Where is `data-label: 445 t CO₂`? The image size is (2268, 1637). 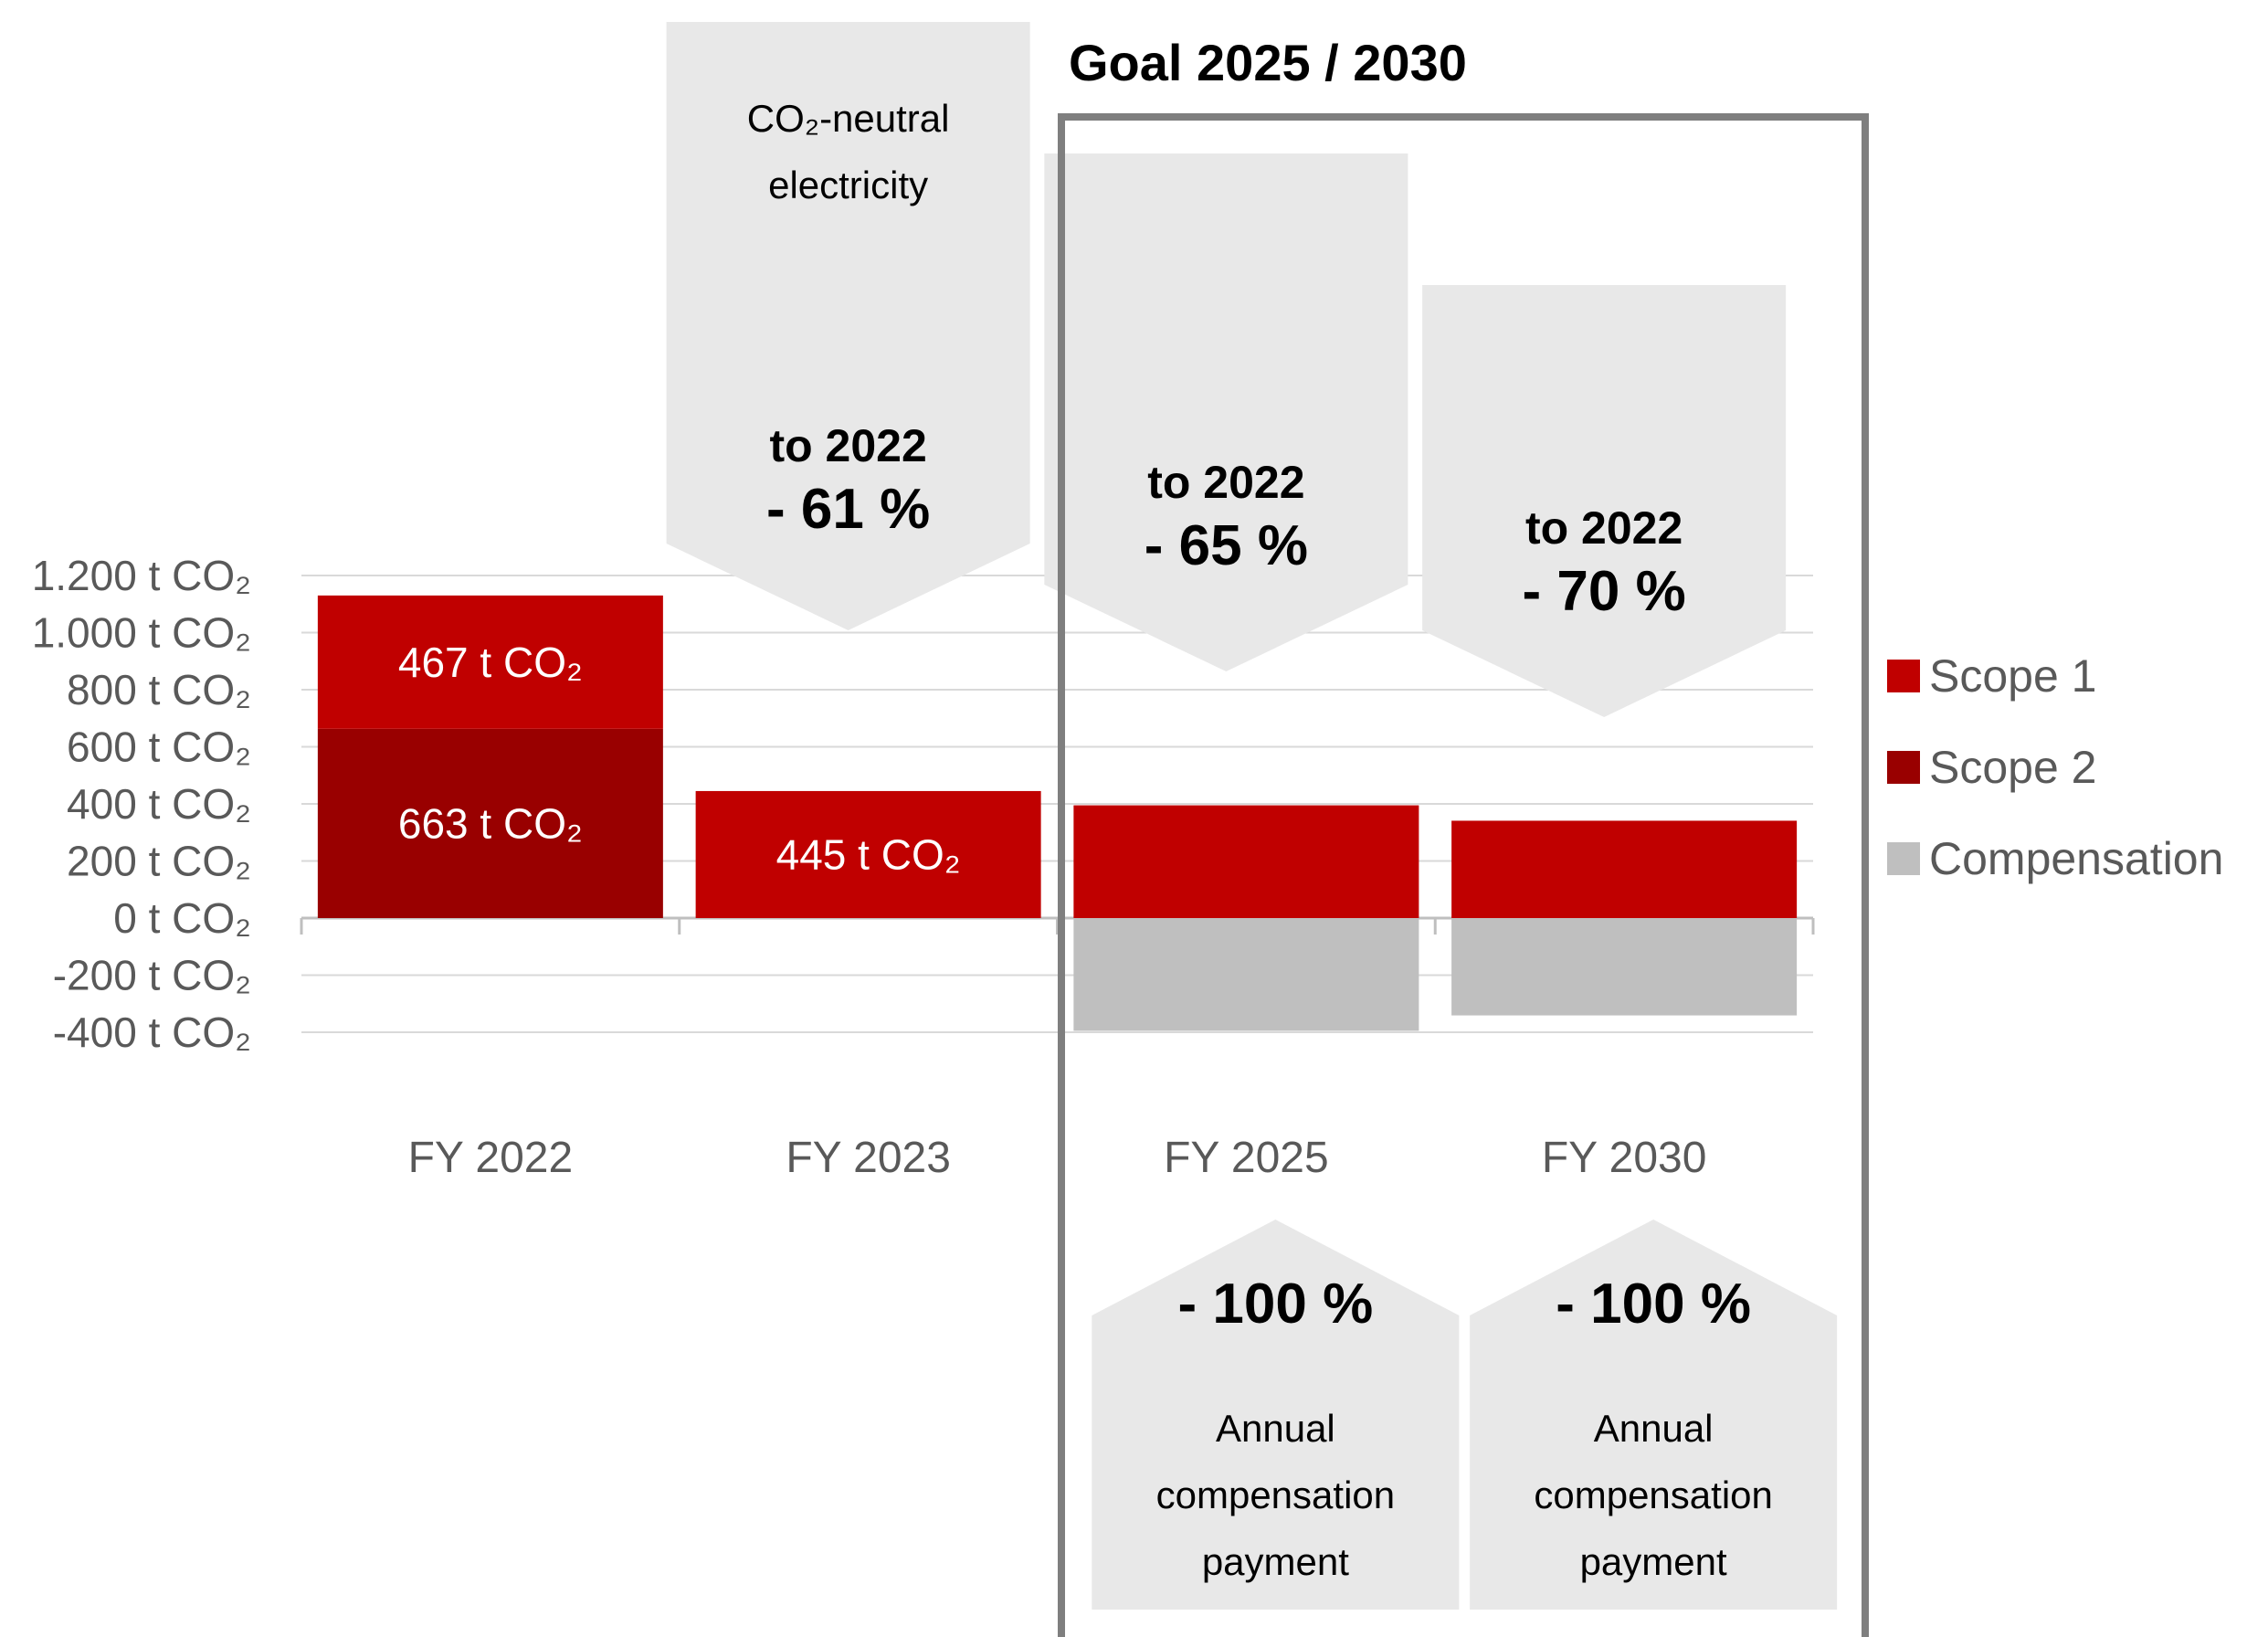 data-label: 445 t CO₂ is located at coordinates (868, 854).